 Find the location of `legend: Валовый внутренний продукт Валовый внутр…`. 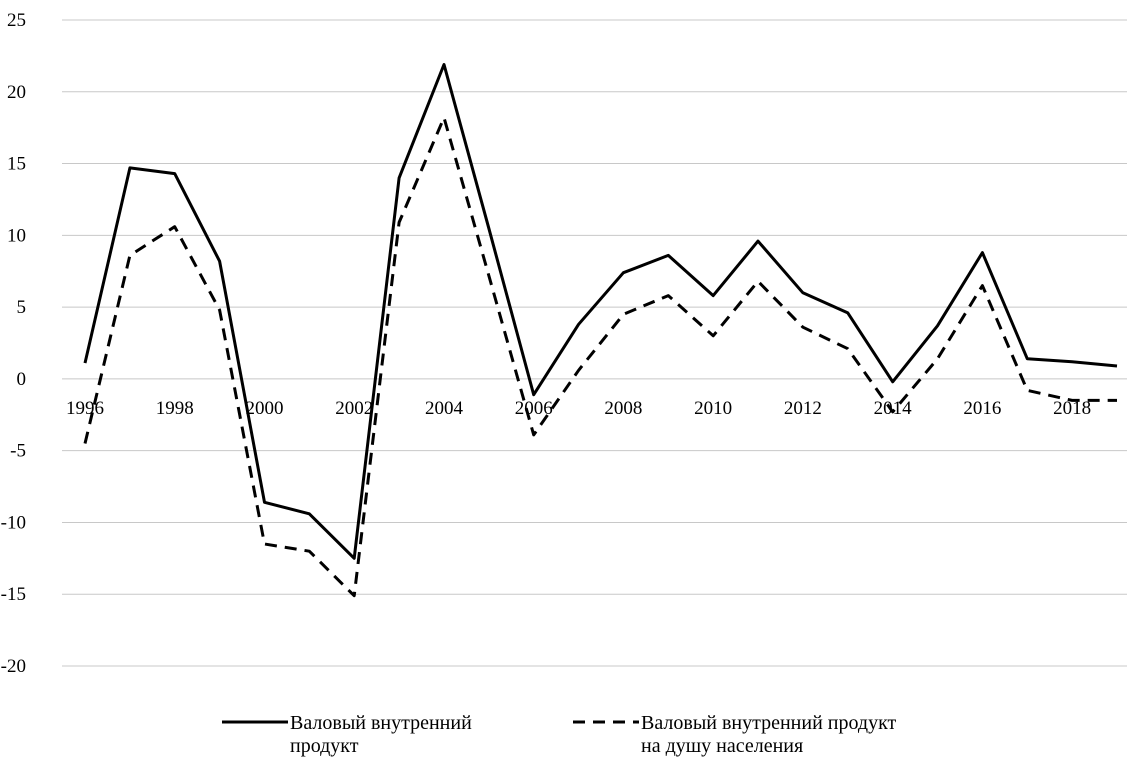

legend: Валовый внутренний продукт Валовый внутр… is located at coordinates (563, 738).